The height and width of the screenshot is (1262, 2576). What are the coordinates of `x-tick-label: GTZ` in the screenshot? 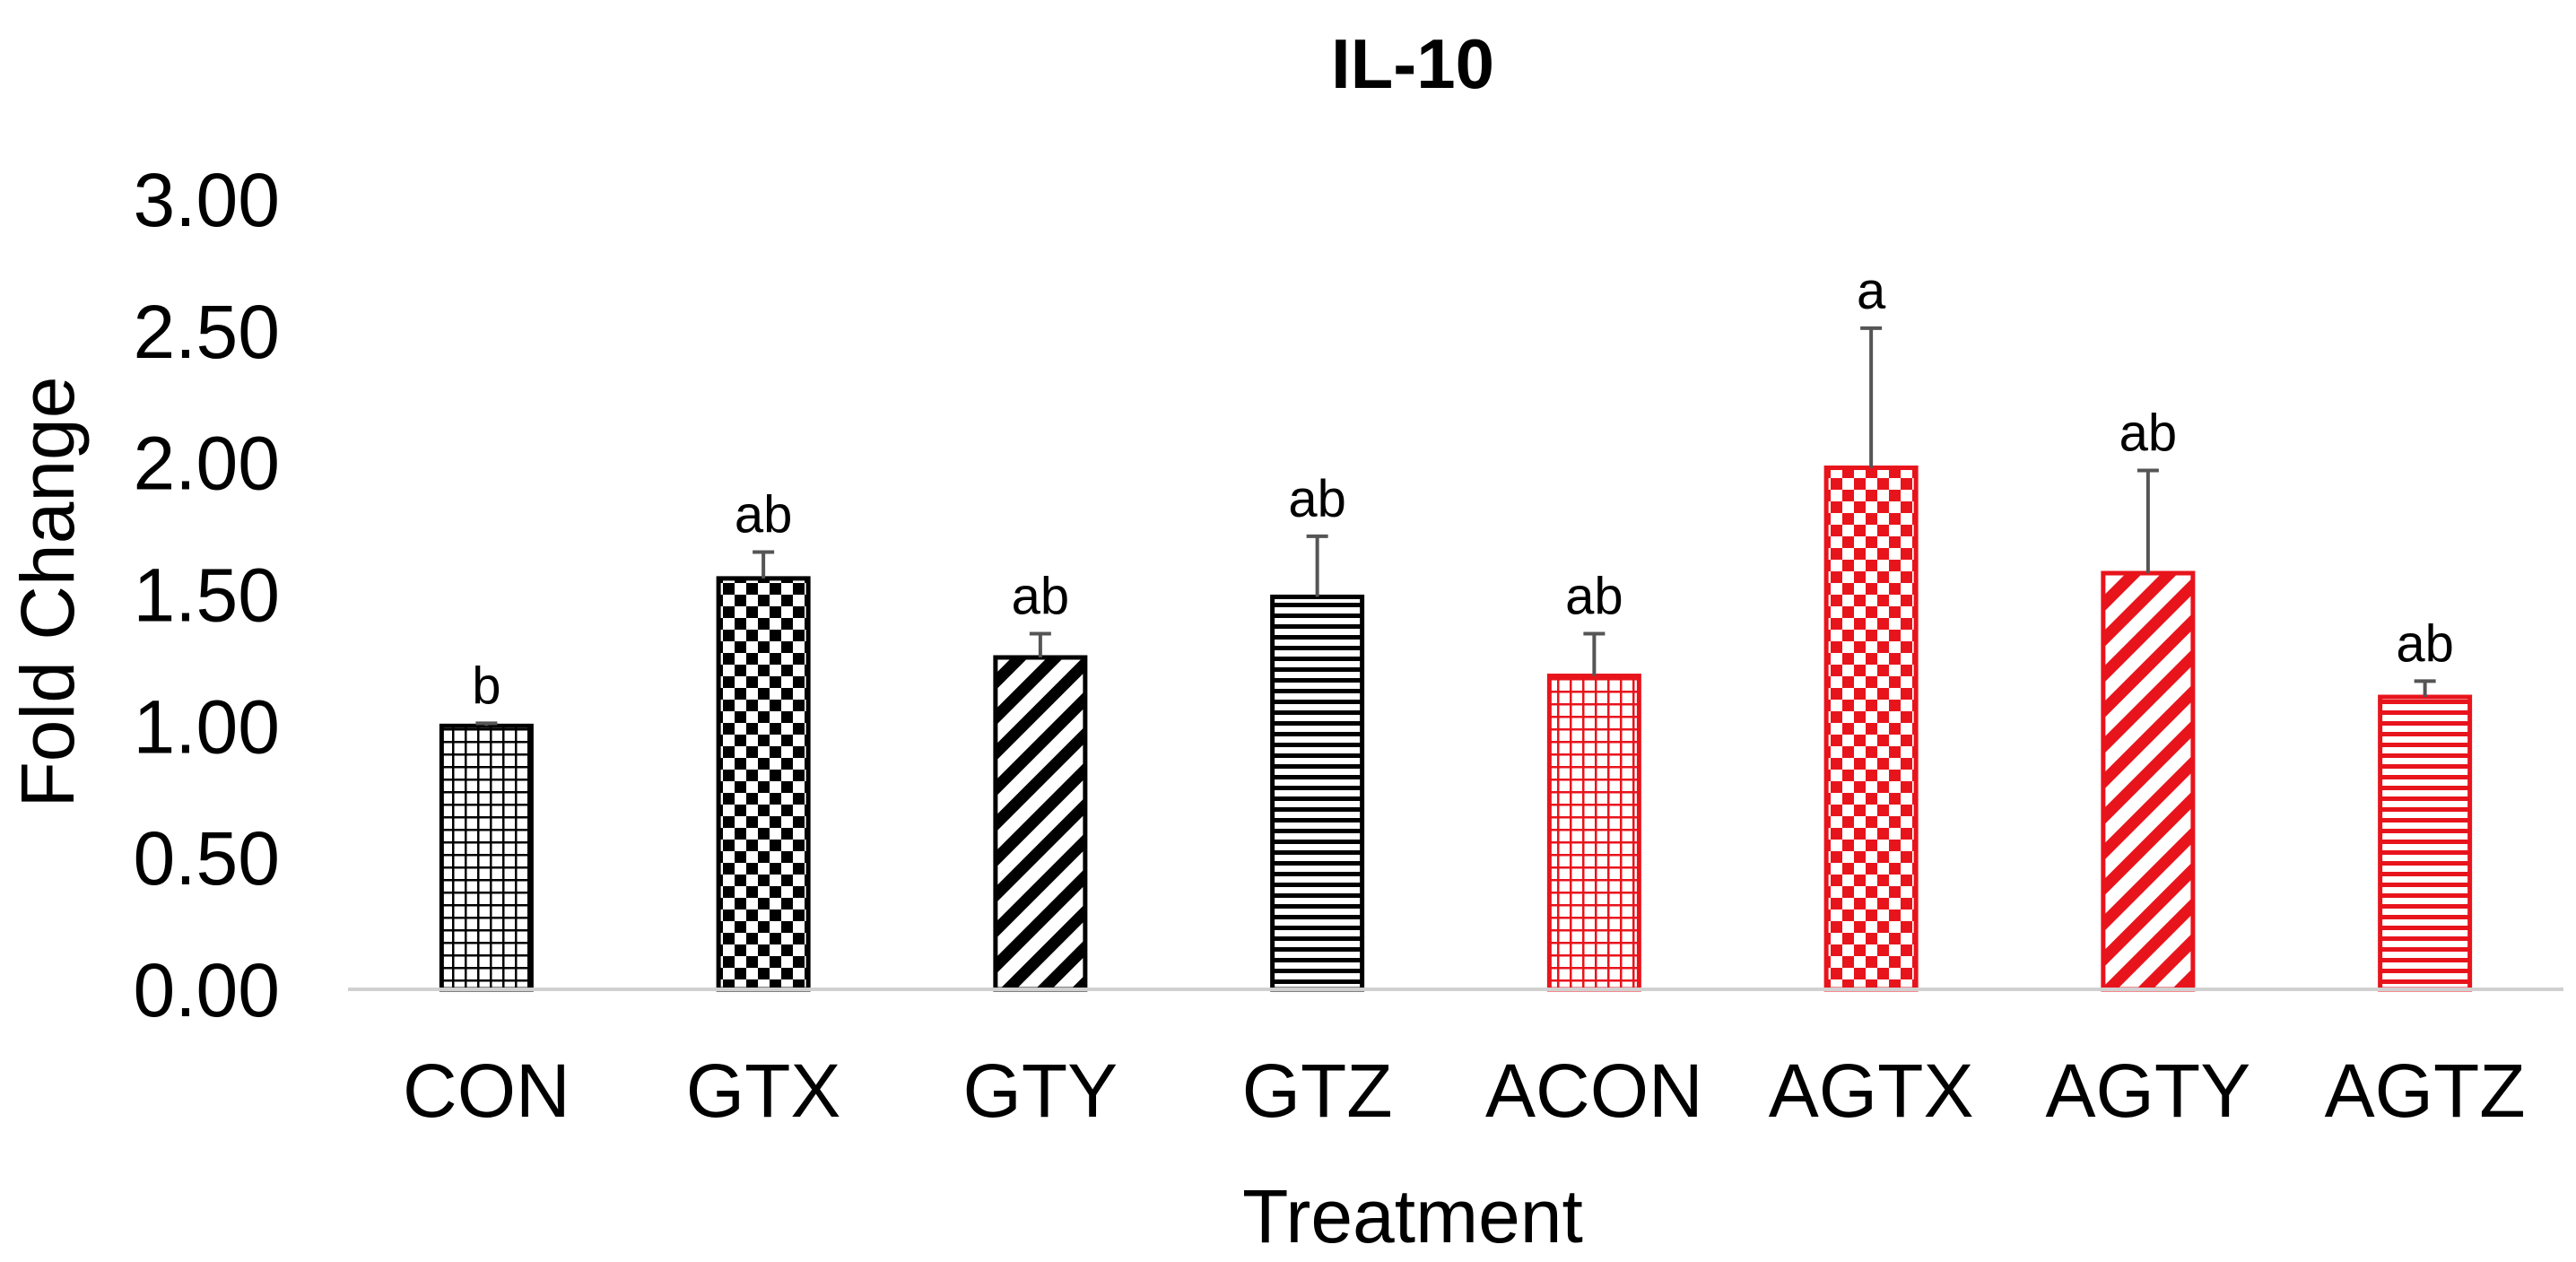 It's located at (1317, 1091).